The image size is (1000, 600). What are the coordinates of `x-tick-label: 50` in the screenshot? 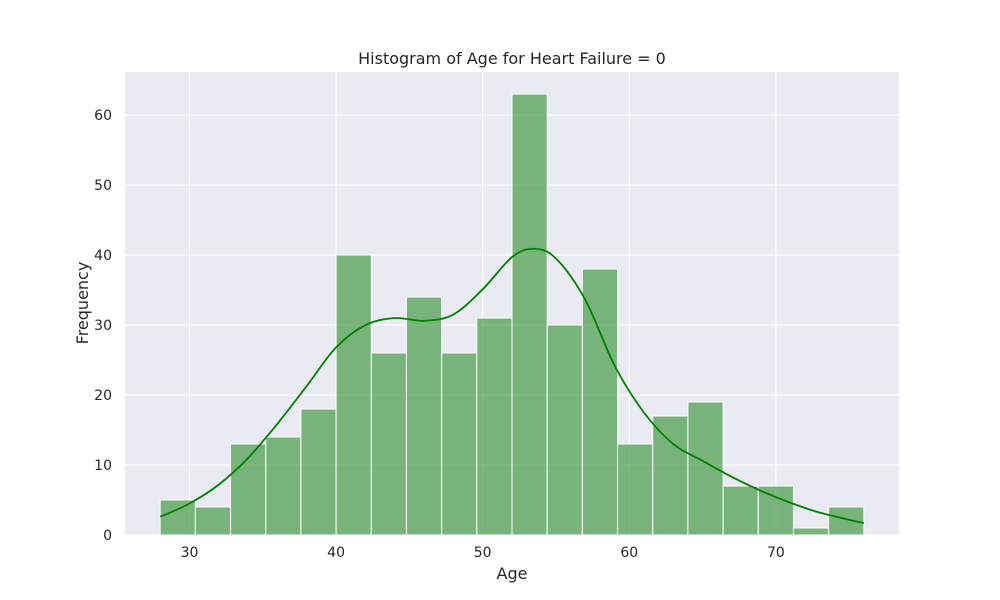 It's located at (483, 553).